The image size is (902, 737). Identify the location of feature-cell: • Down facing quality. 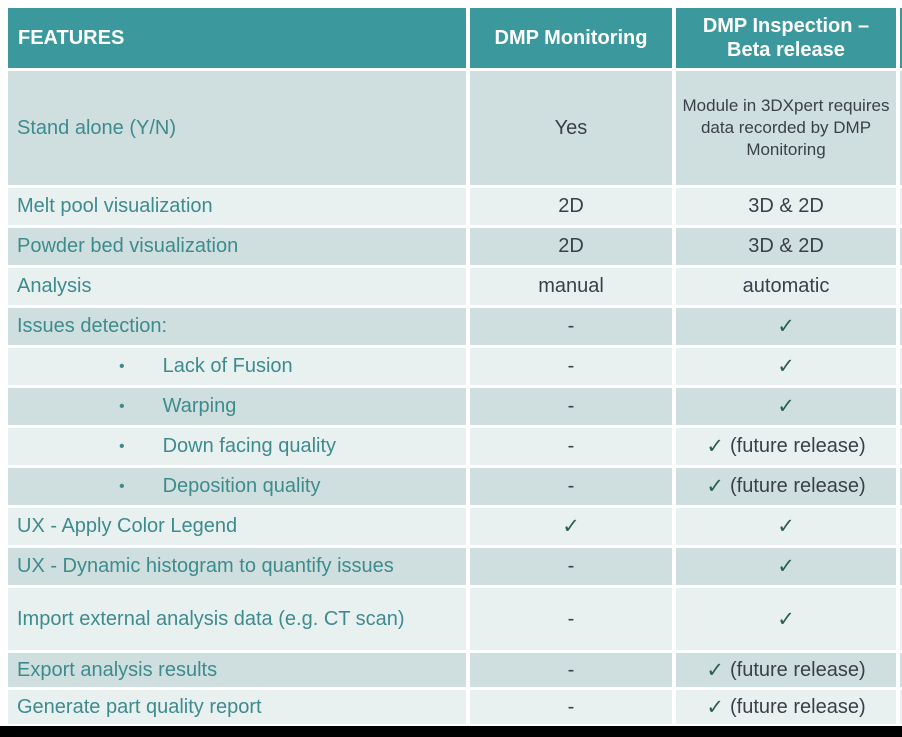
(237, 446).